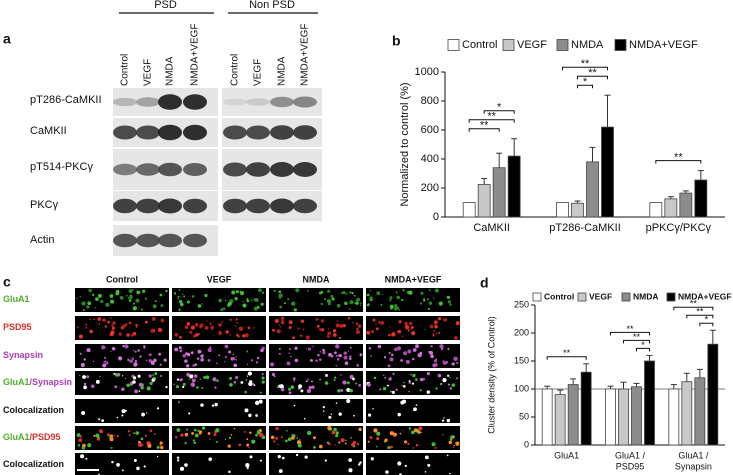  I want to click on panel-label: d, so click(484, 283).